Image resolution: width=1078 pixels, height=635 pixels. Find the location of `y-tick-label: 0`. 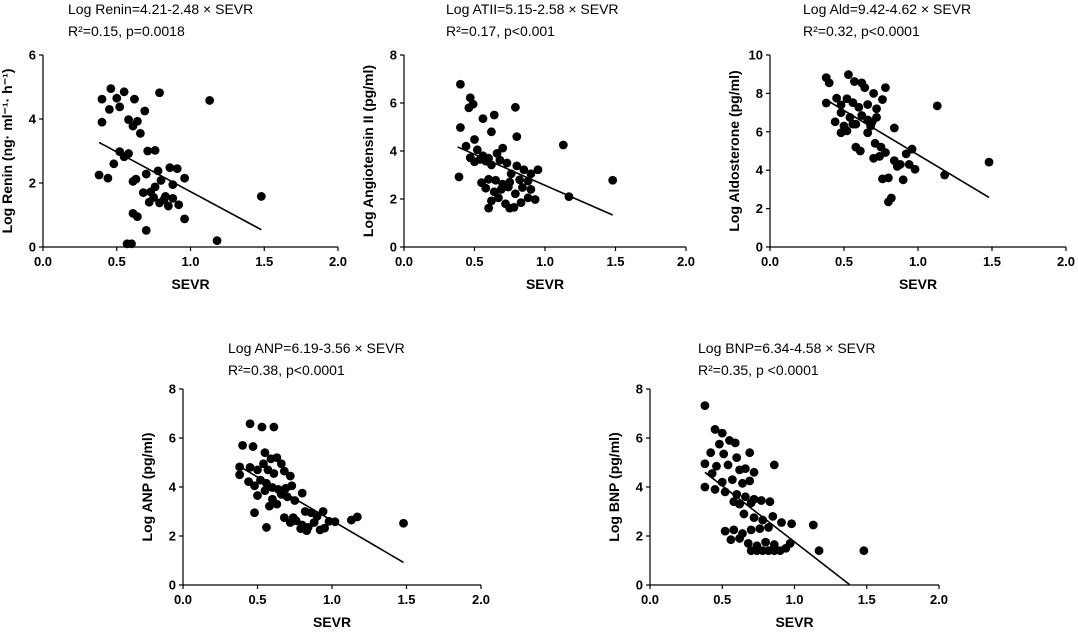

y-tick-label: 0 is located at coordinates (759, 247).